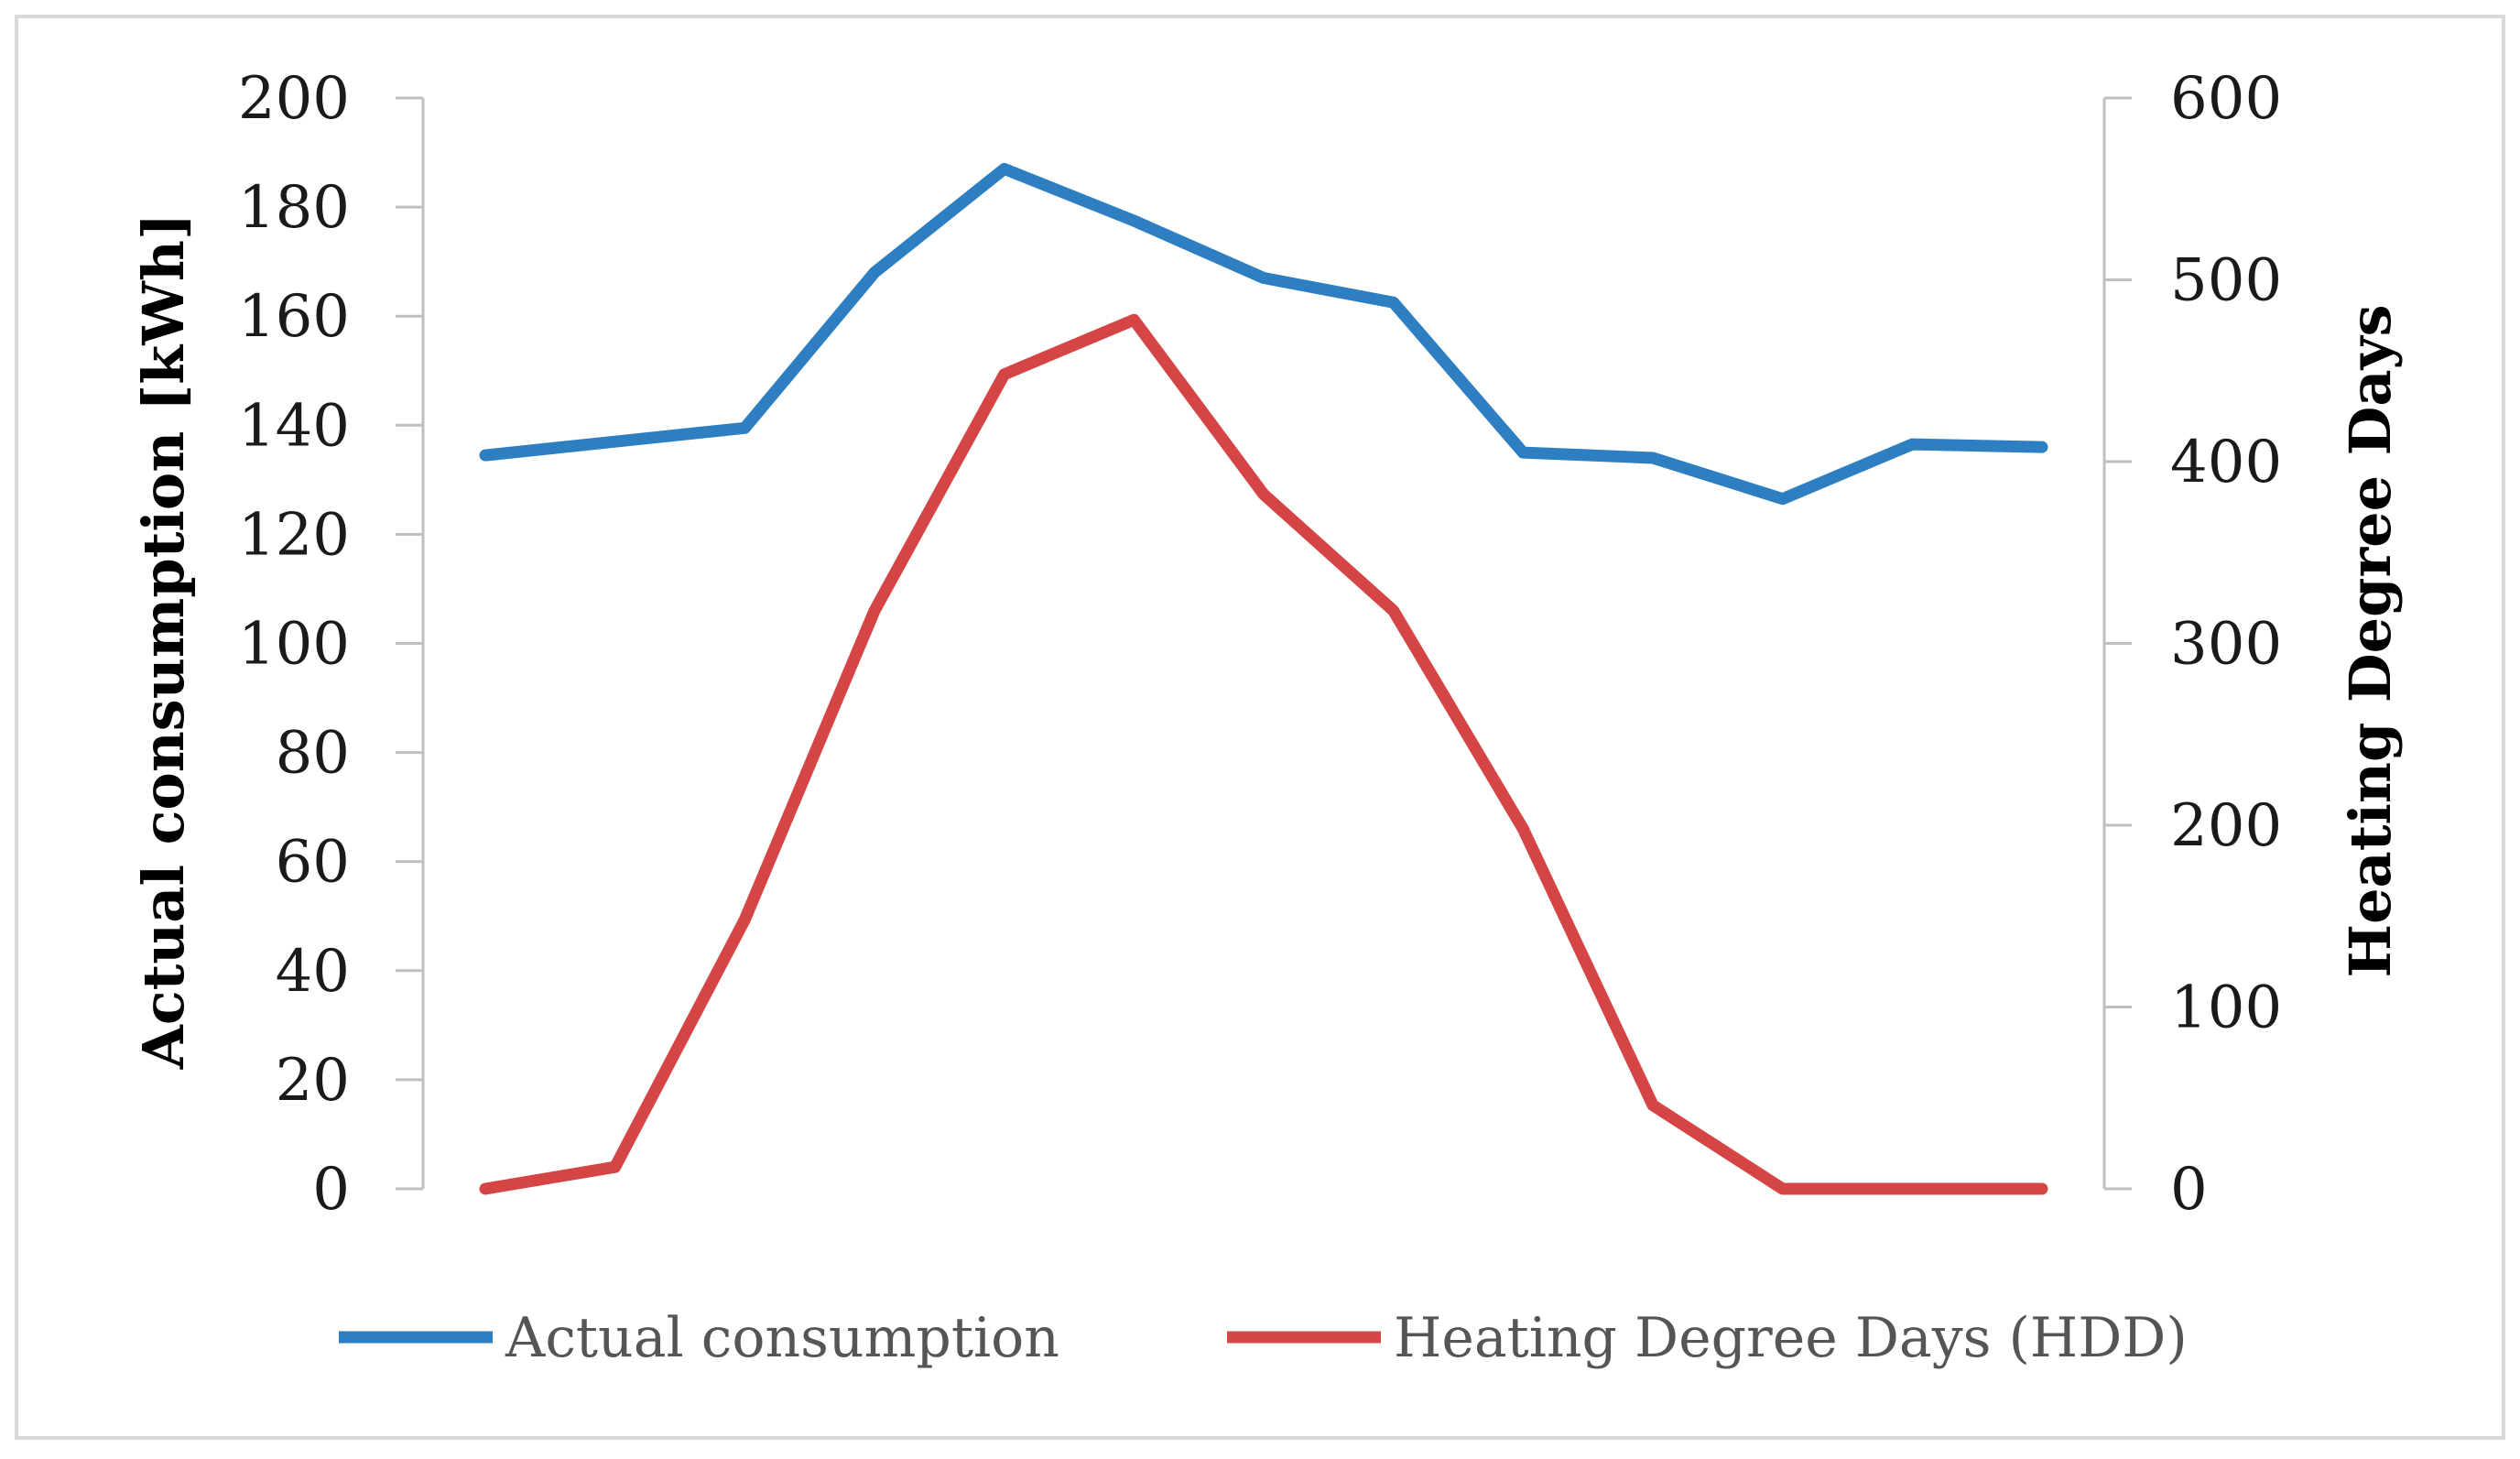 This screenshot has height=1459, width=2520. I want to click on legend-label-actual-consumption: Actual consumption, so click(782, 1338).